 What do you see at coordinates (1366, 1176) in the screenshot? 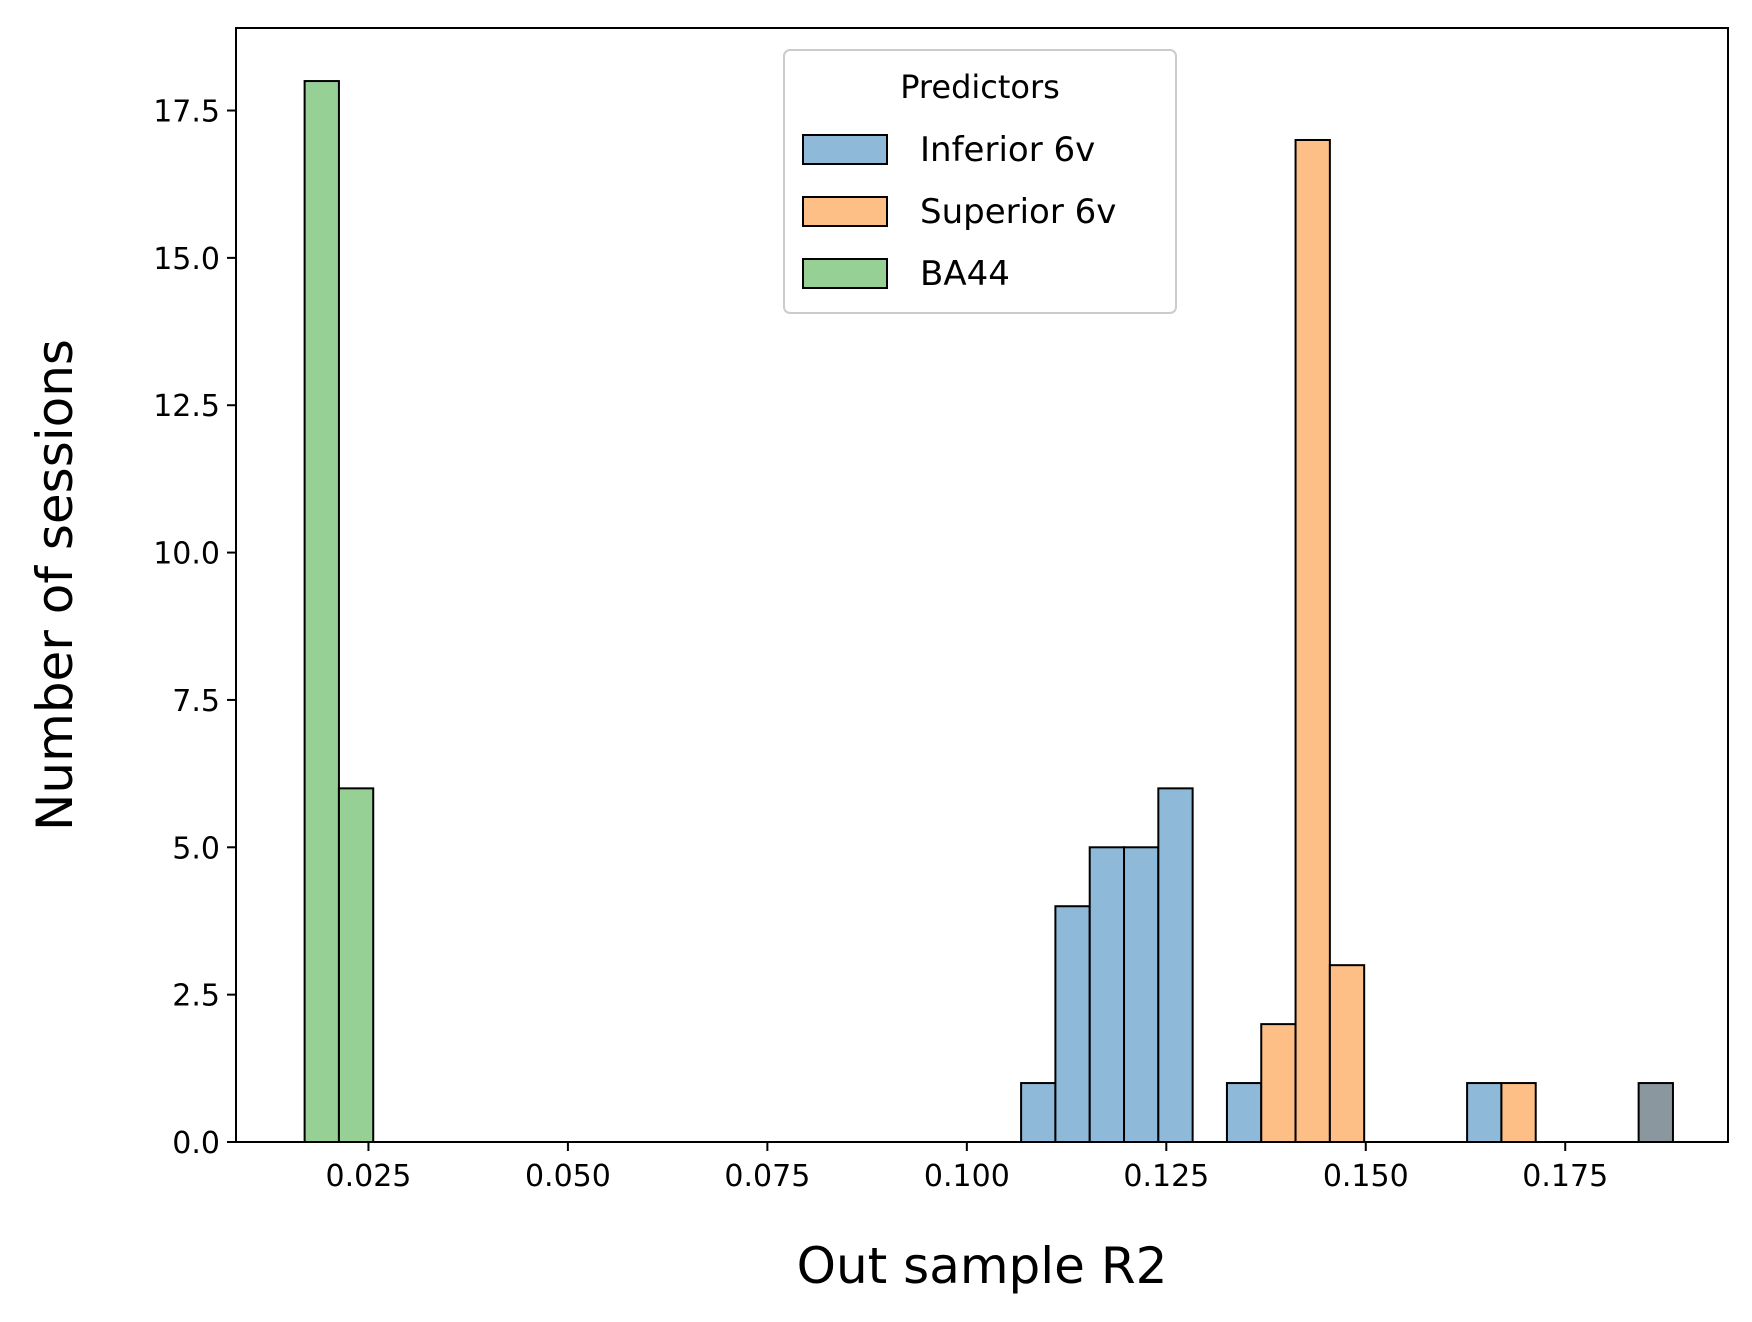
I see `x-tick-label: 0.150` at bounding box center [1366, 1176].